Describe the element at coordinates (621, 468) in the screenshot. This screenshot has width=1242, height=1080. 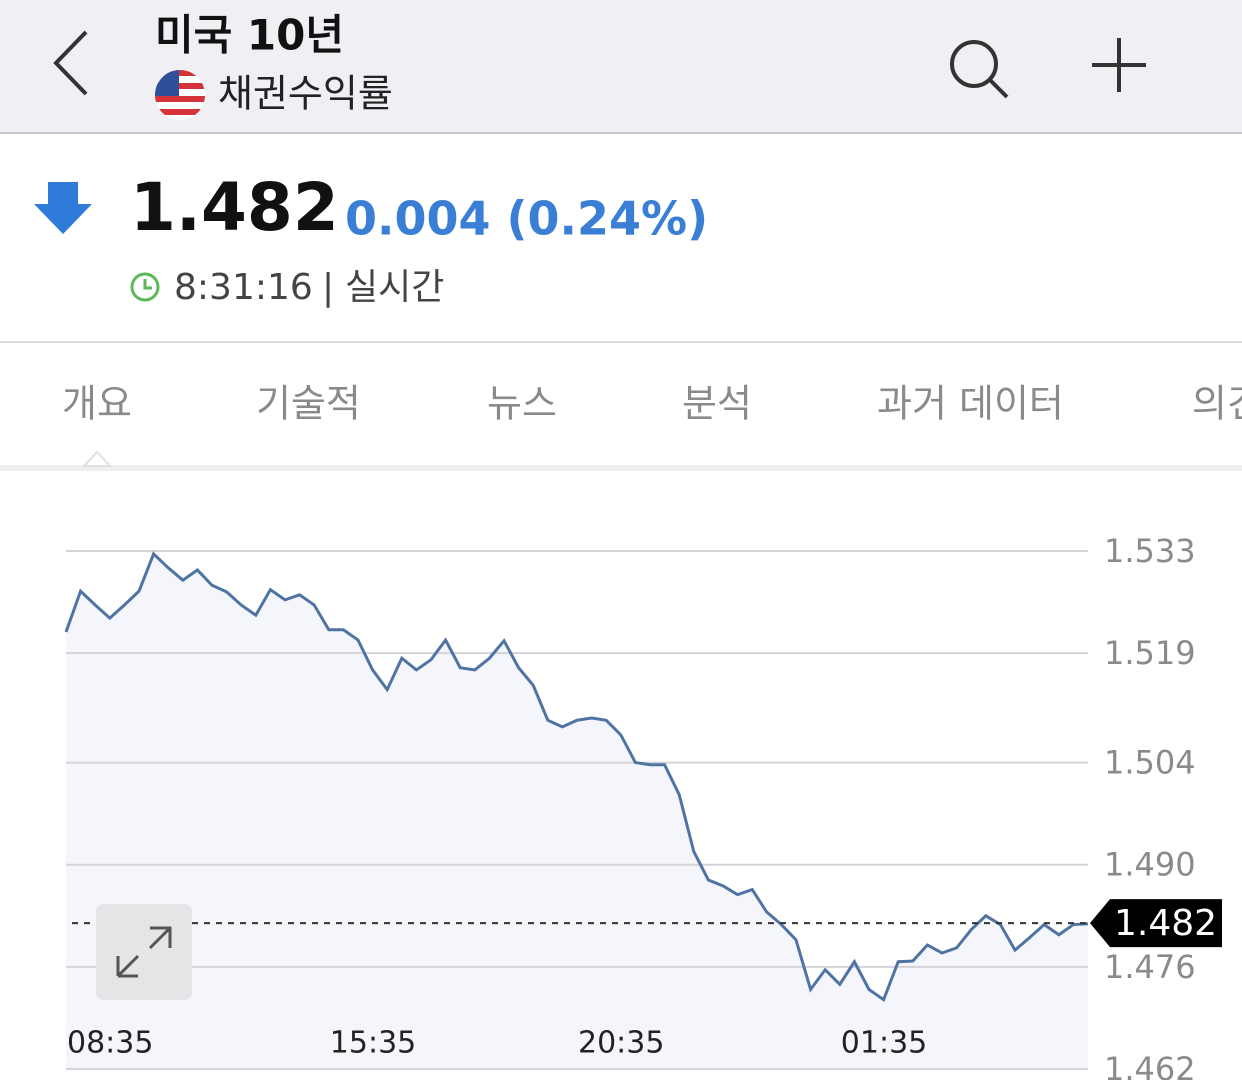
I see `tab-shadow` at that location.